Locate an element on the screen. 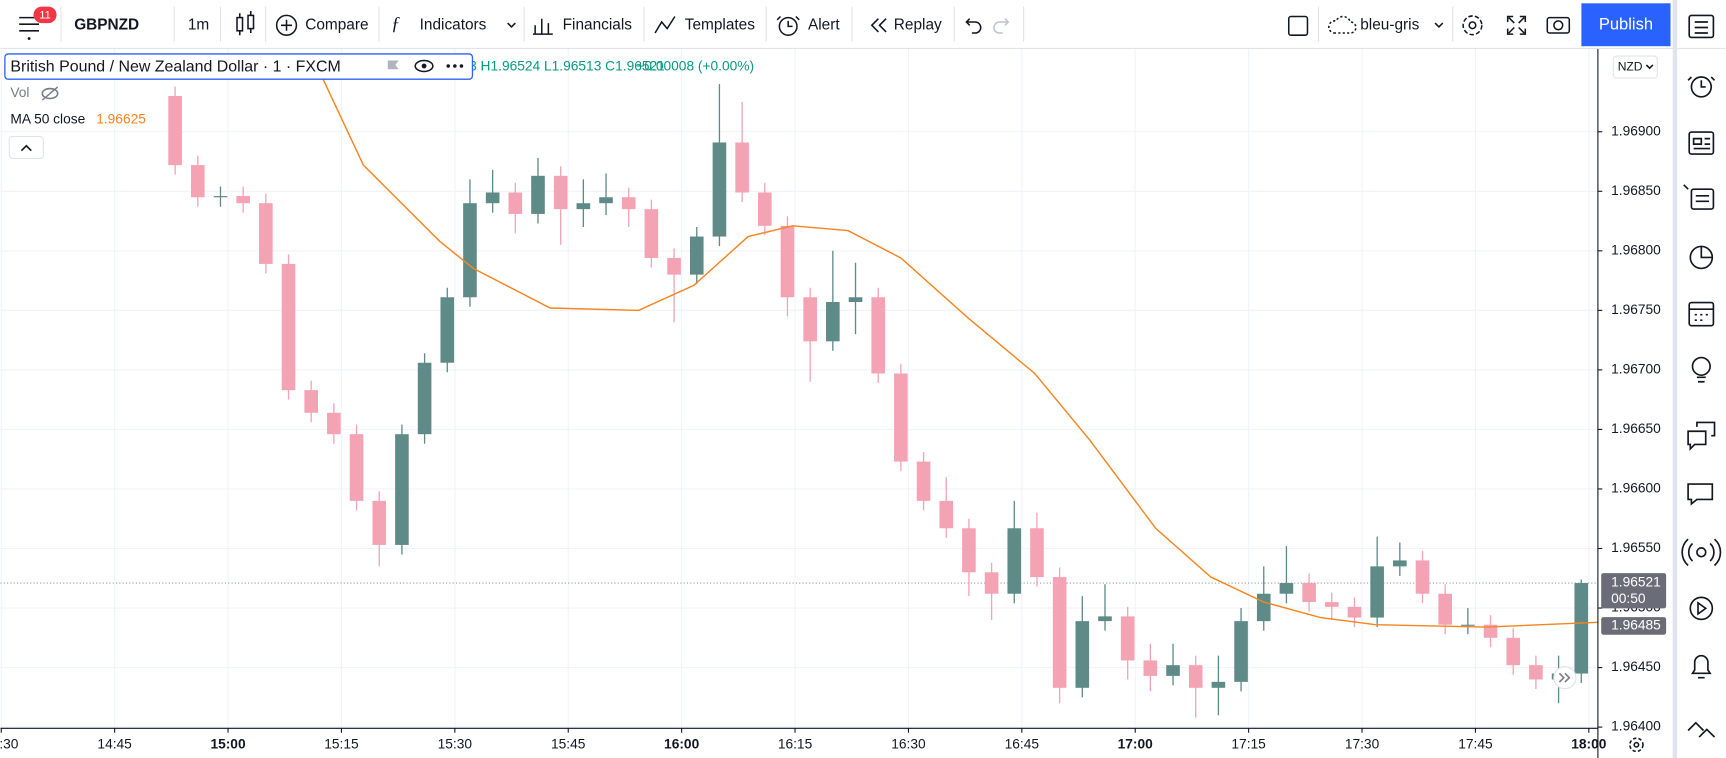 The image size is (1726, 758). flag-icon is located at coordinates (393, 65).